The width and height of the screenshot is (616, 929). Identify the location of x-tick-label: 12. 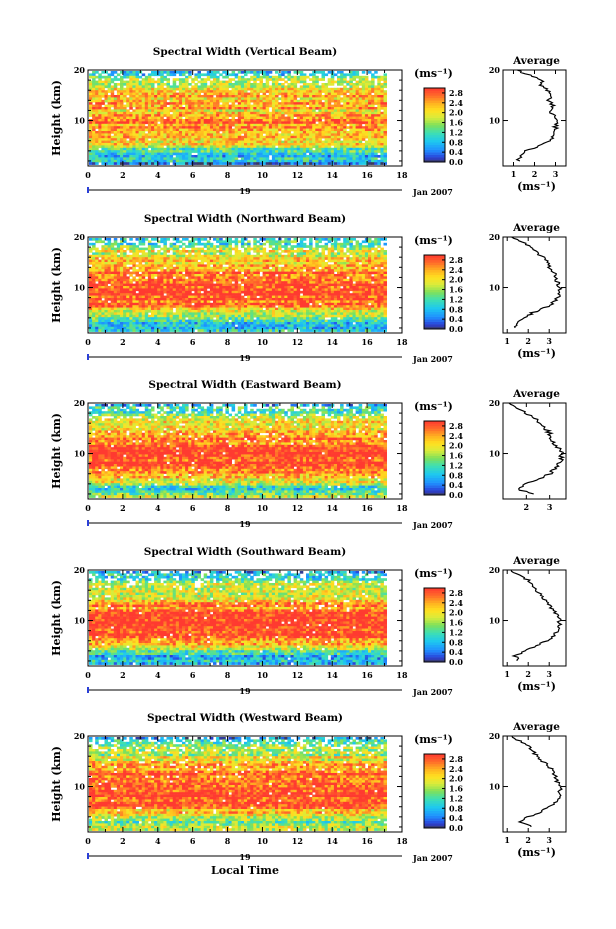
(297, 175).